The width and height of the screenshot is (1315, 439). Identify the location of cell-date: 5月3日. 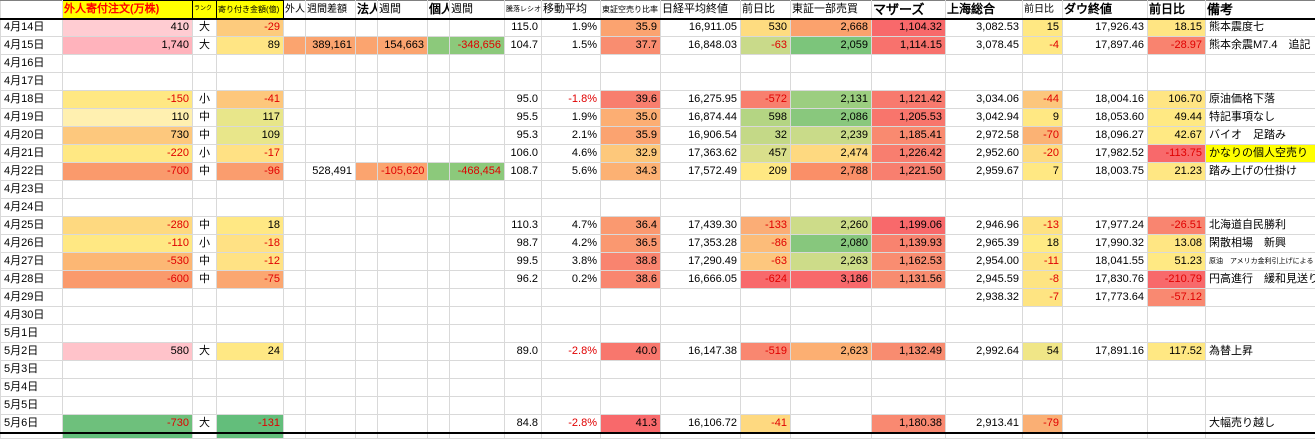
(31, 369).